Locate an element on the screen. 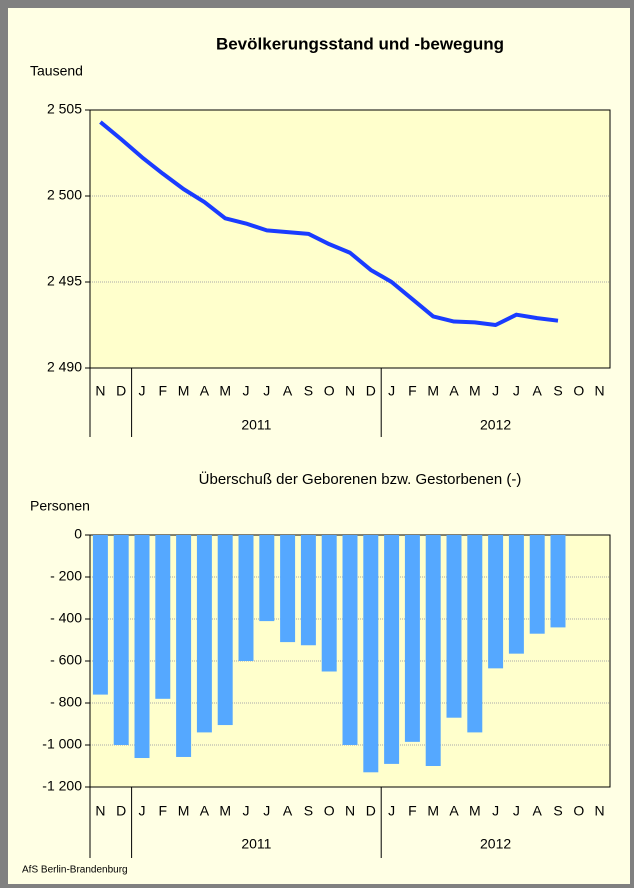 This screenshot has height=888, width=634. y-tick-label: - 800 is located at coordinates (66, 702).